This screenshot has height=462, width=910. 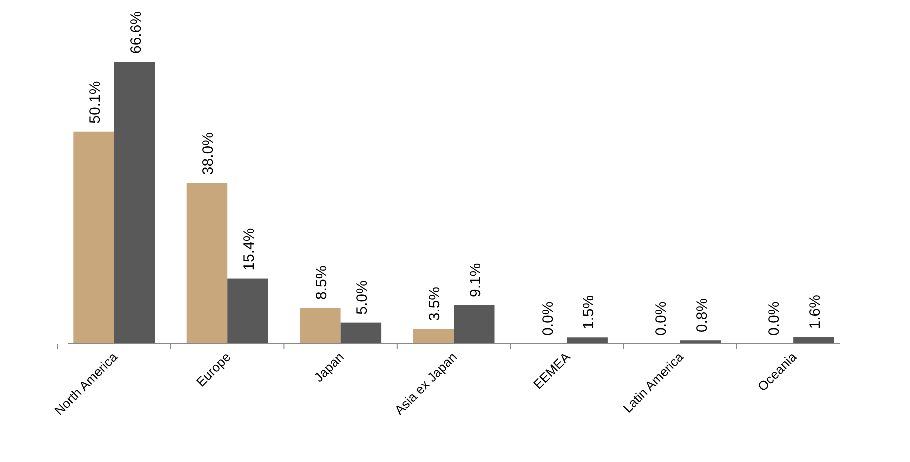 What do you see at coordinates (475, 280) in the screenshot?
I see `data-label: 9.1%` at bounding box center [475, 280].